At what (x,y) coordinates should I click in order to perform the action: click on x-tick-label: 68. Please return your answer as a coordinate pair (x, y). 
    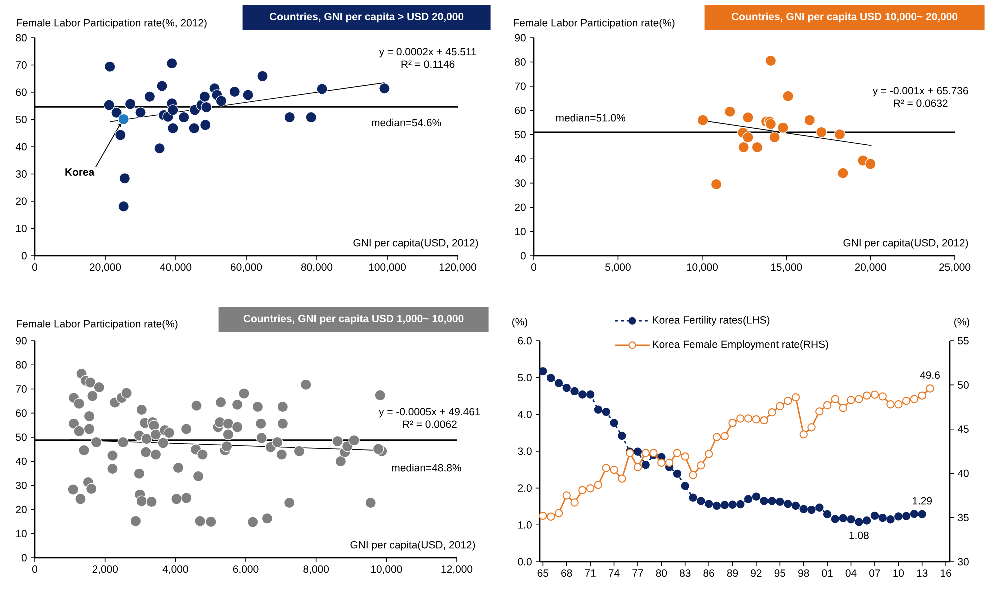
    Looking at the image, I should click on (567, 574).